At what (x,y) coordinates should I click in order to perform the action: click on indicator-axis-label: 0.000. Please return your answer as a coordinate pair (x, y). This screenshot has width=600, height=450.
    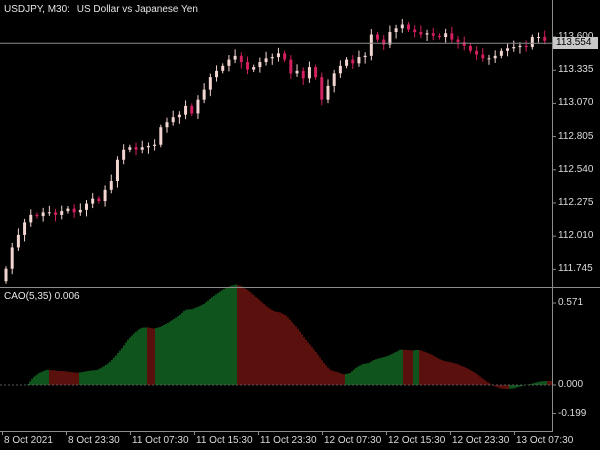
    Looking at the image, I should click on (571, 384).